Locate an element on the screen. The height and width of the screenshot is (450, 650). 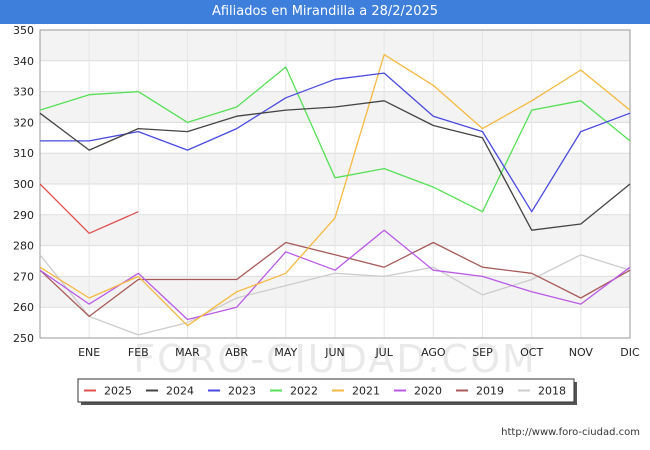
series-line-2025 is located at coordinates (89, 208).